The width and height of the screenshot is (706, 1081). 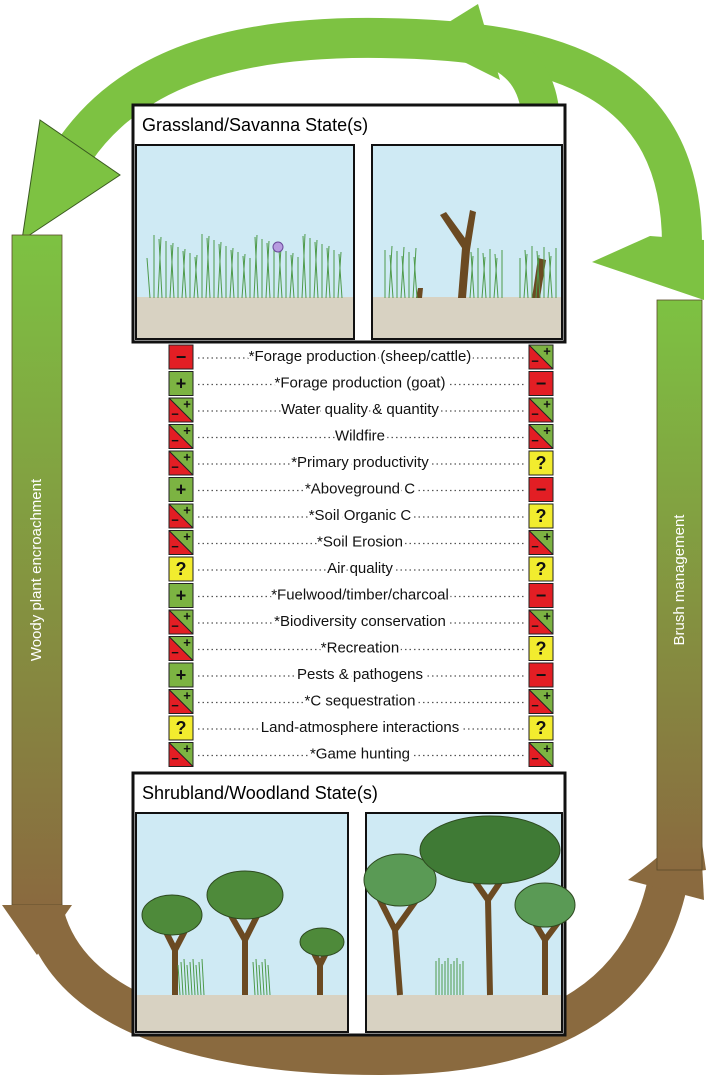 What do you see at coordinates (358, 886) in the screenshot?
I see `canopies` at bounding box center [358, 886].